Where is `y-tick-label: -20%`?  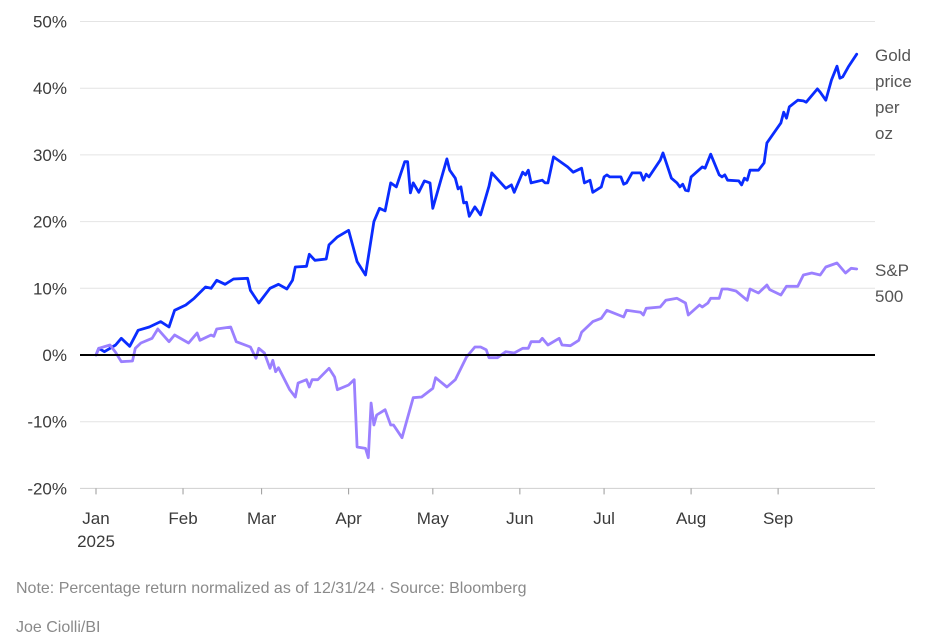
y-tick-label: -20% is located at coordinates (47, 488).